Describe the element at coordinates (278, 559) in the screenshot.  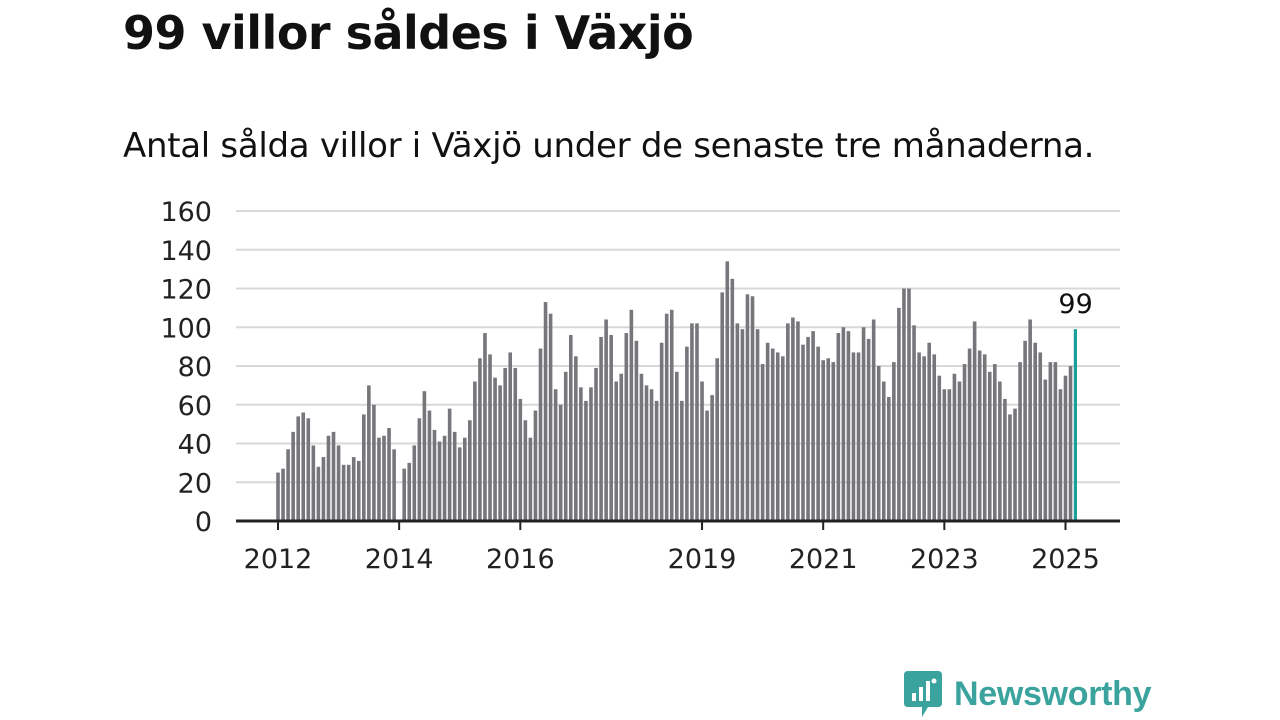
I see `x-tick-label: 2012` at that location.